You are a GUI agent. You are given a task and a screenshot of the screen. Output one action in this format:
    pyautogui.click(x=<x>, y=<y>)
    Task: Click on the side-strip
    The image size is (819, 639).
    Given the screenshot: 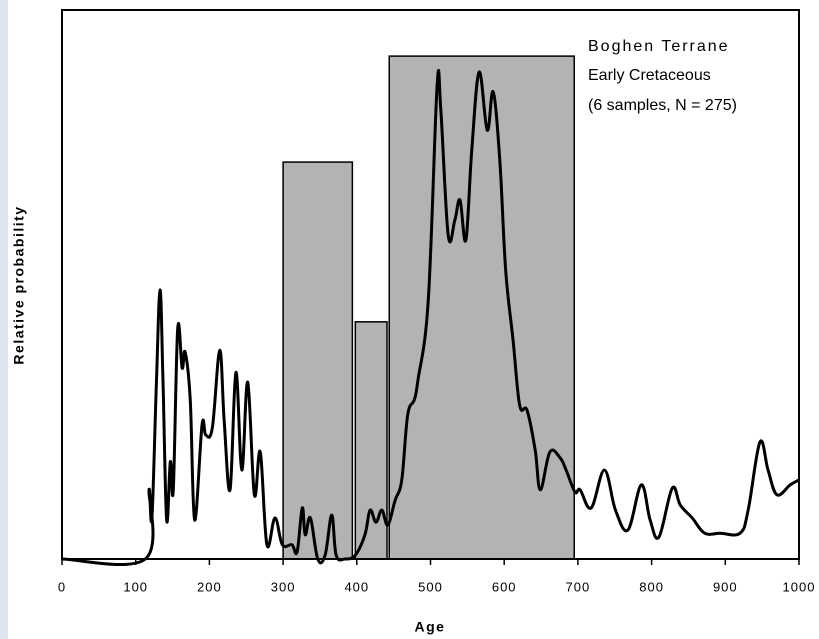 What is the action you would take?
    pyautogui.click(x=4, y=319)
    